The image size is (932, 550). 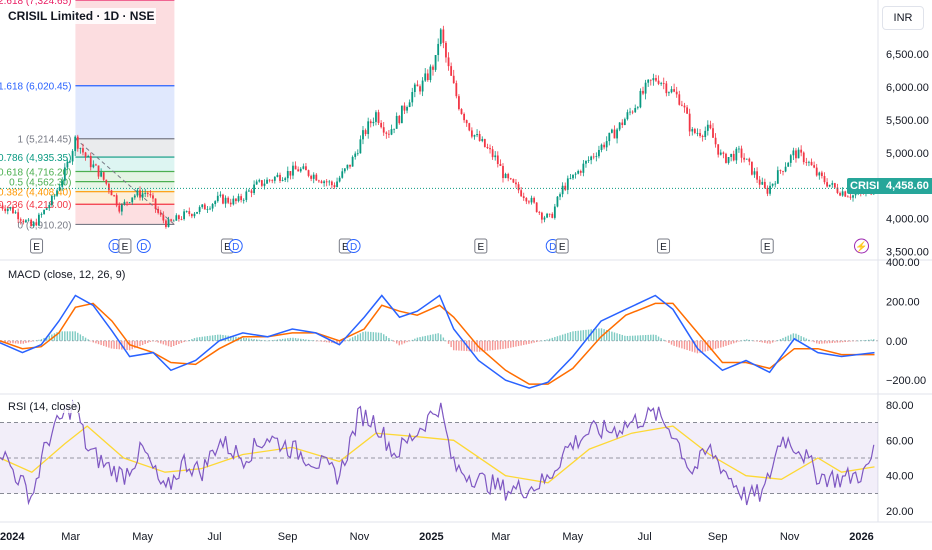 What do you see at coordinates (44, 407) in the screenshot?
I see `rsi-pane-label: RSI (14, close)` at bounding box center [44, 407].